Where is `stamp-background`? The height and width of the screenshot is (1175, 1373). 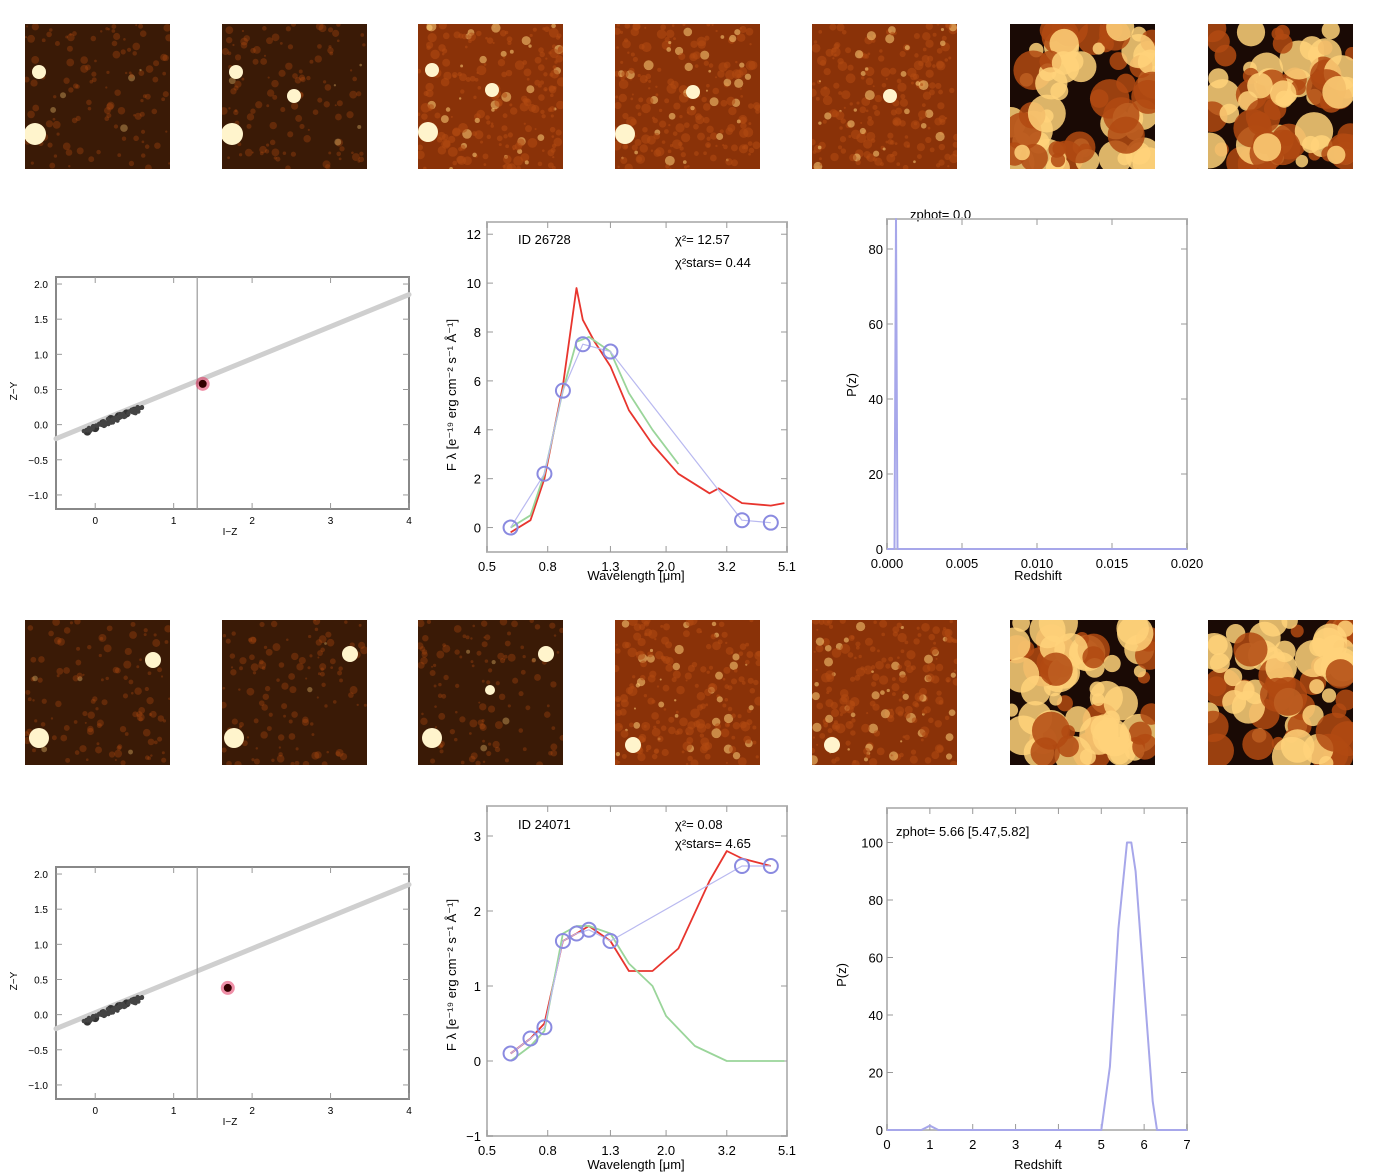 stamp-background is located at coordinates (97, 96).